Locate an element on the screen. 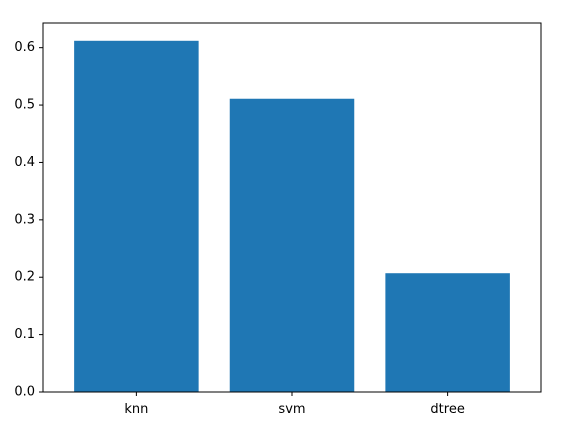 This screenshot has height=427, width=562. x-tick-label-dtree: dtree is located at coordinates (447, 409).